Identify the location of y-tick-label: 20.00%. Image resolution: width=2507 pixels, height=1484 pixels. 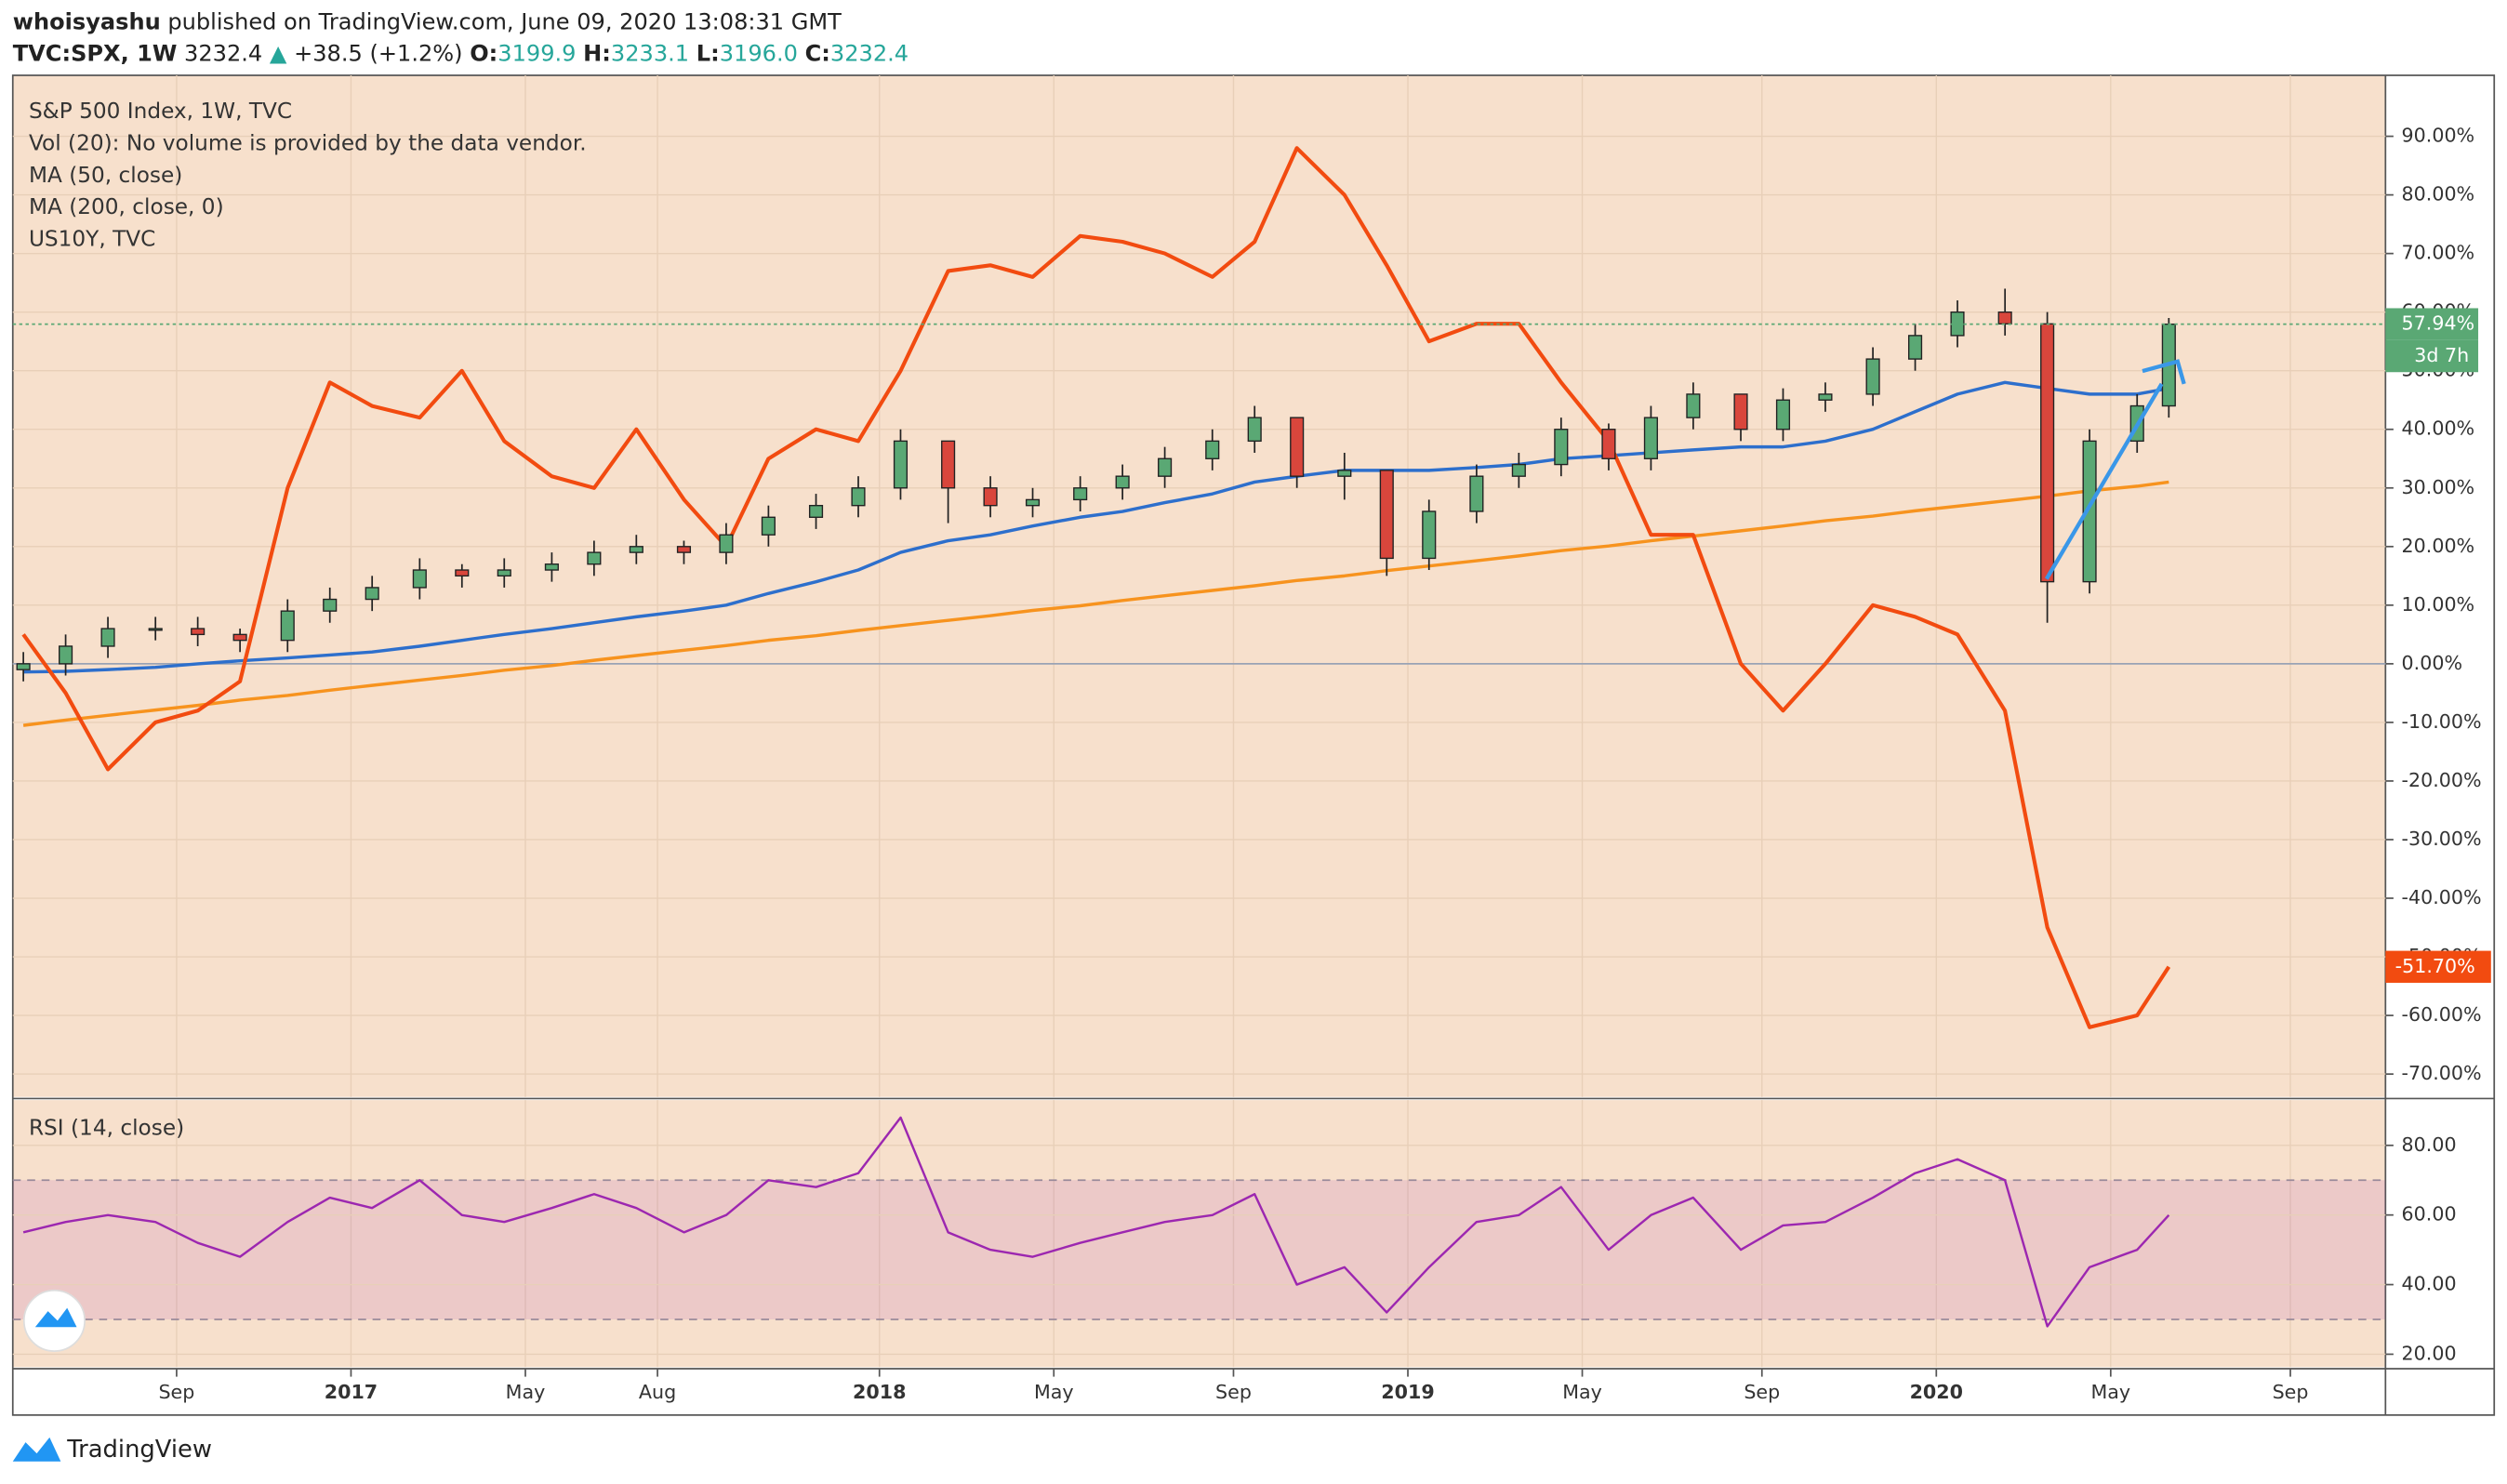
(2438, 546).